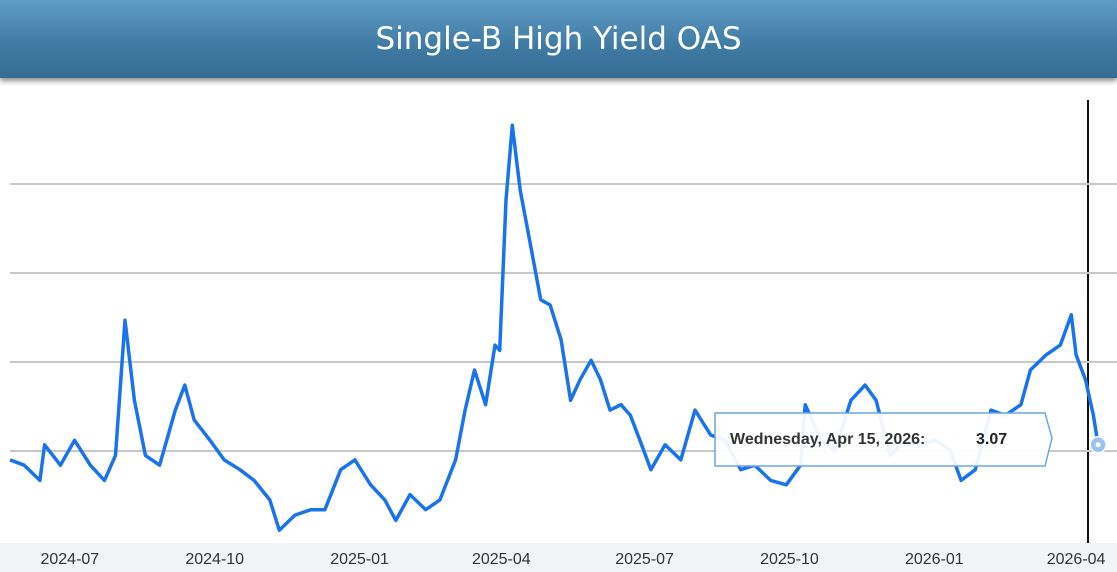  Describe the element at coordinates (1076, 559) in the screenshot. I see `x-tick-label: 2026-04` at that location.